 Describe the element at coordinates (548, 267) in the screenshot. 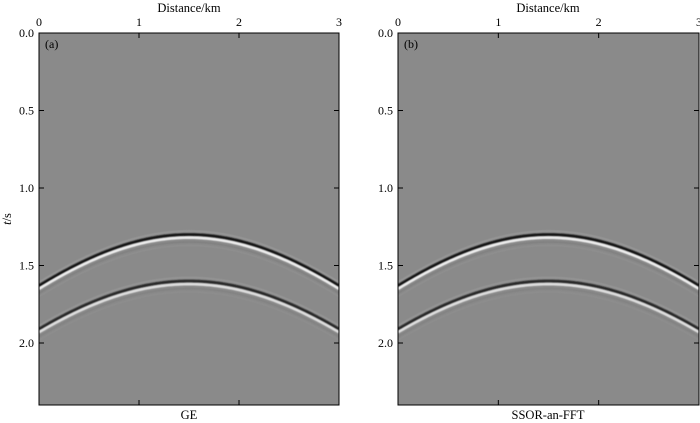

I see `panel-b-reflection-1-coda` at that location.